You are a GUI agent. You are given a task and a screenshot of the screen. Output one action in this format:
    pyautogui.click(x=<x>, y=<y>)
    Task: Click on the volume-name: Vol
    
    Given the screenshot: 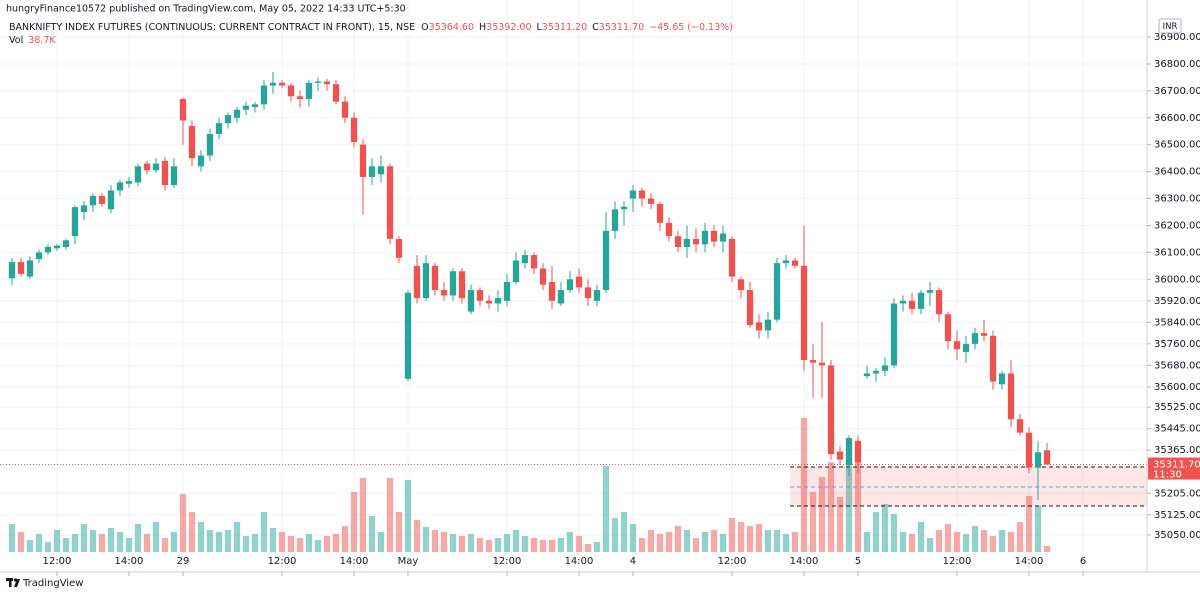 What is the action you would take?
    pyautogui.click(x=16, y=40)
    